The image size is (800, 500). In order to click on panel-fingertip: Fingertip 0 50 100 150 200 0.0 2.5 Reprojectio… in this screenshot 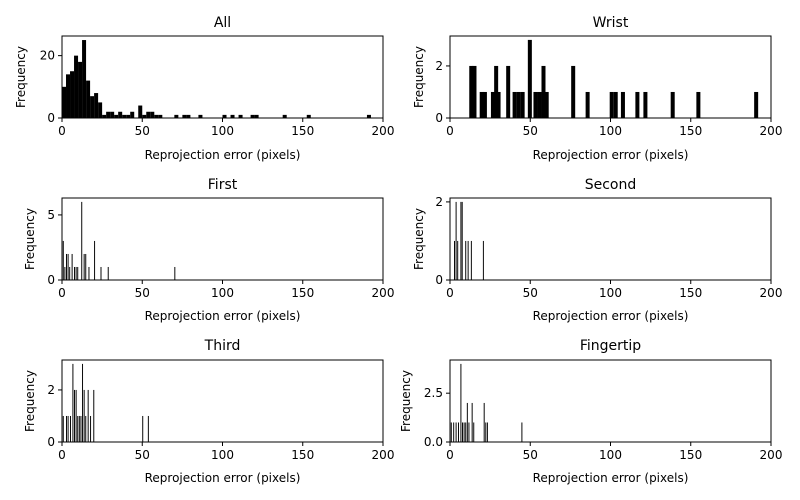, I will do `click(590, 411)`.